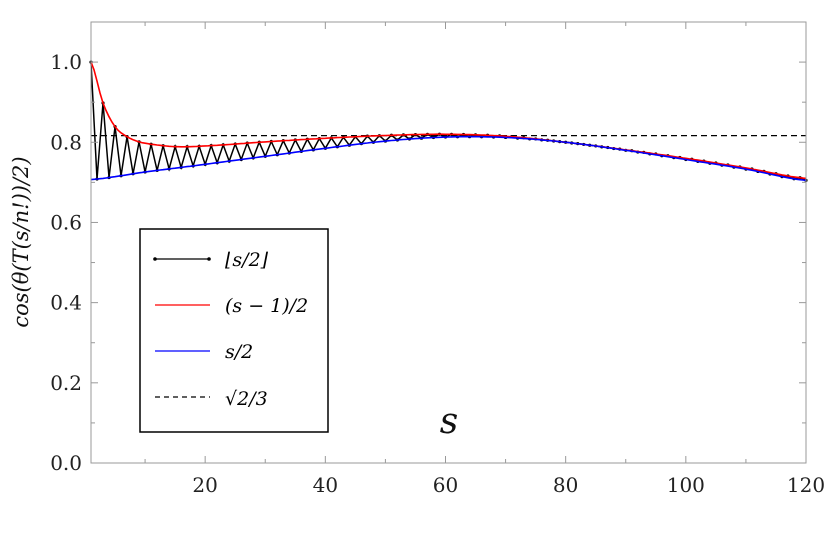 The image size is (830, 557). What do you see at coordinates (204, 485) in the screenshot?
I see `x-tick-label: 20` at bounding box center [204, 485].